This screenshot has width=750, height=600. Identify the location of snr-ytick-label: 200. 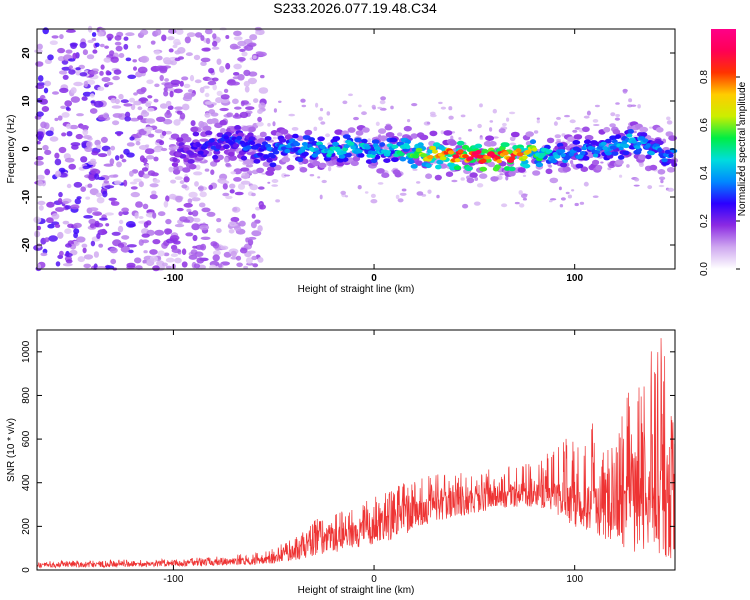
(26, 526).